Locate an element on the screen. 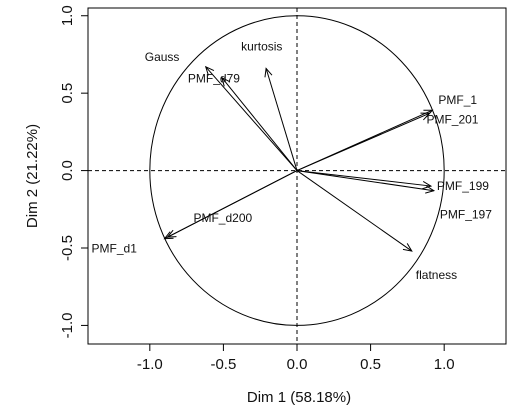 The image size is (529, 408). y-tick-label: 0.5 is located at coordinates (67, 93).